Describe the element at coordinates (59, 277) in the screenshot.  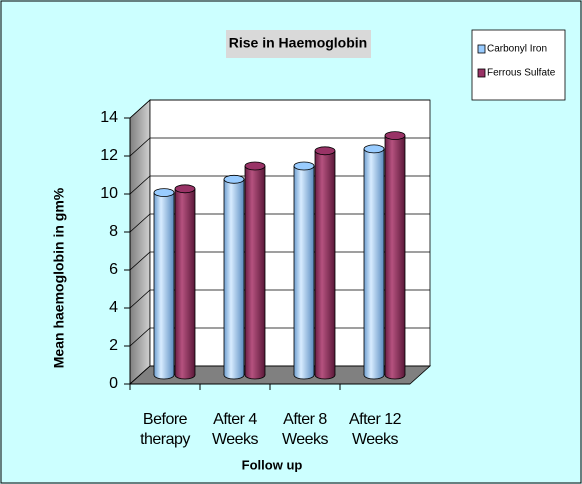
I see `y-axis-title: Mean haemoglobin in gm%` at that location.